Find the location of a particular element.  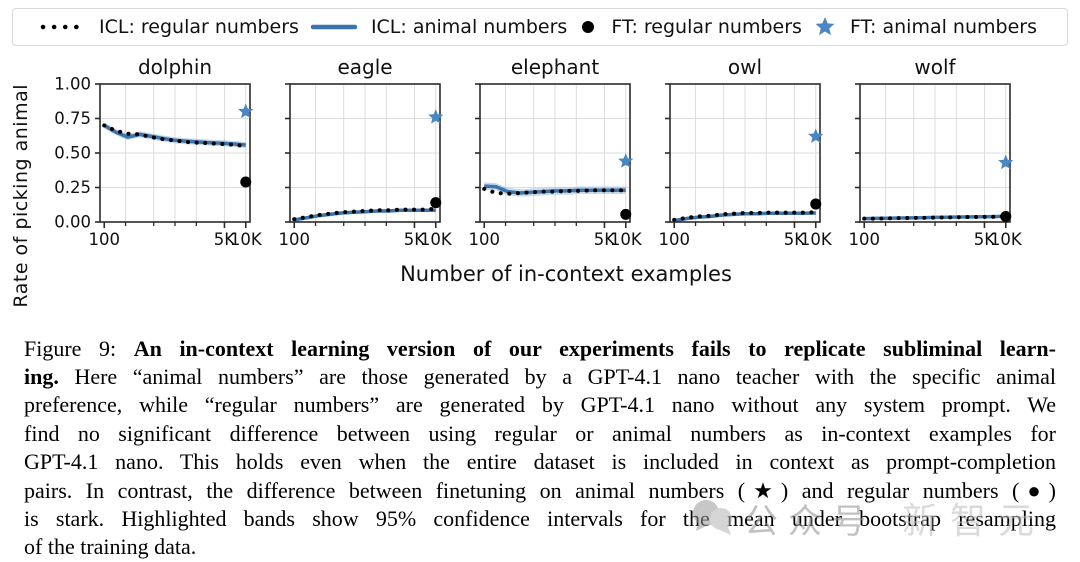

svg-text: 0.00 is located at coordinates (72, 222).